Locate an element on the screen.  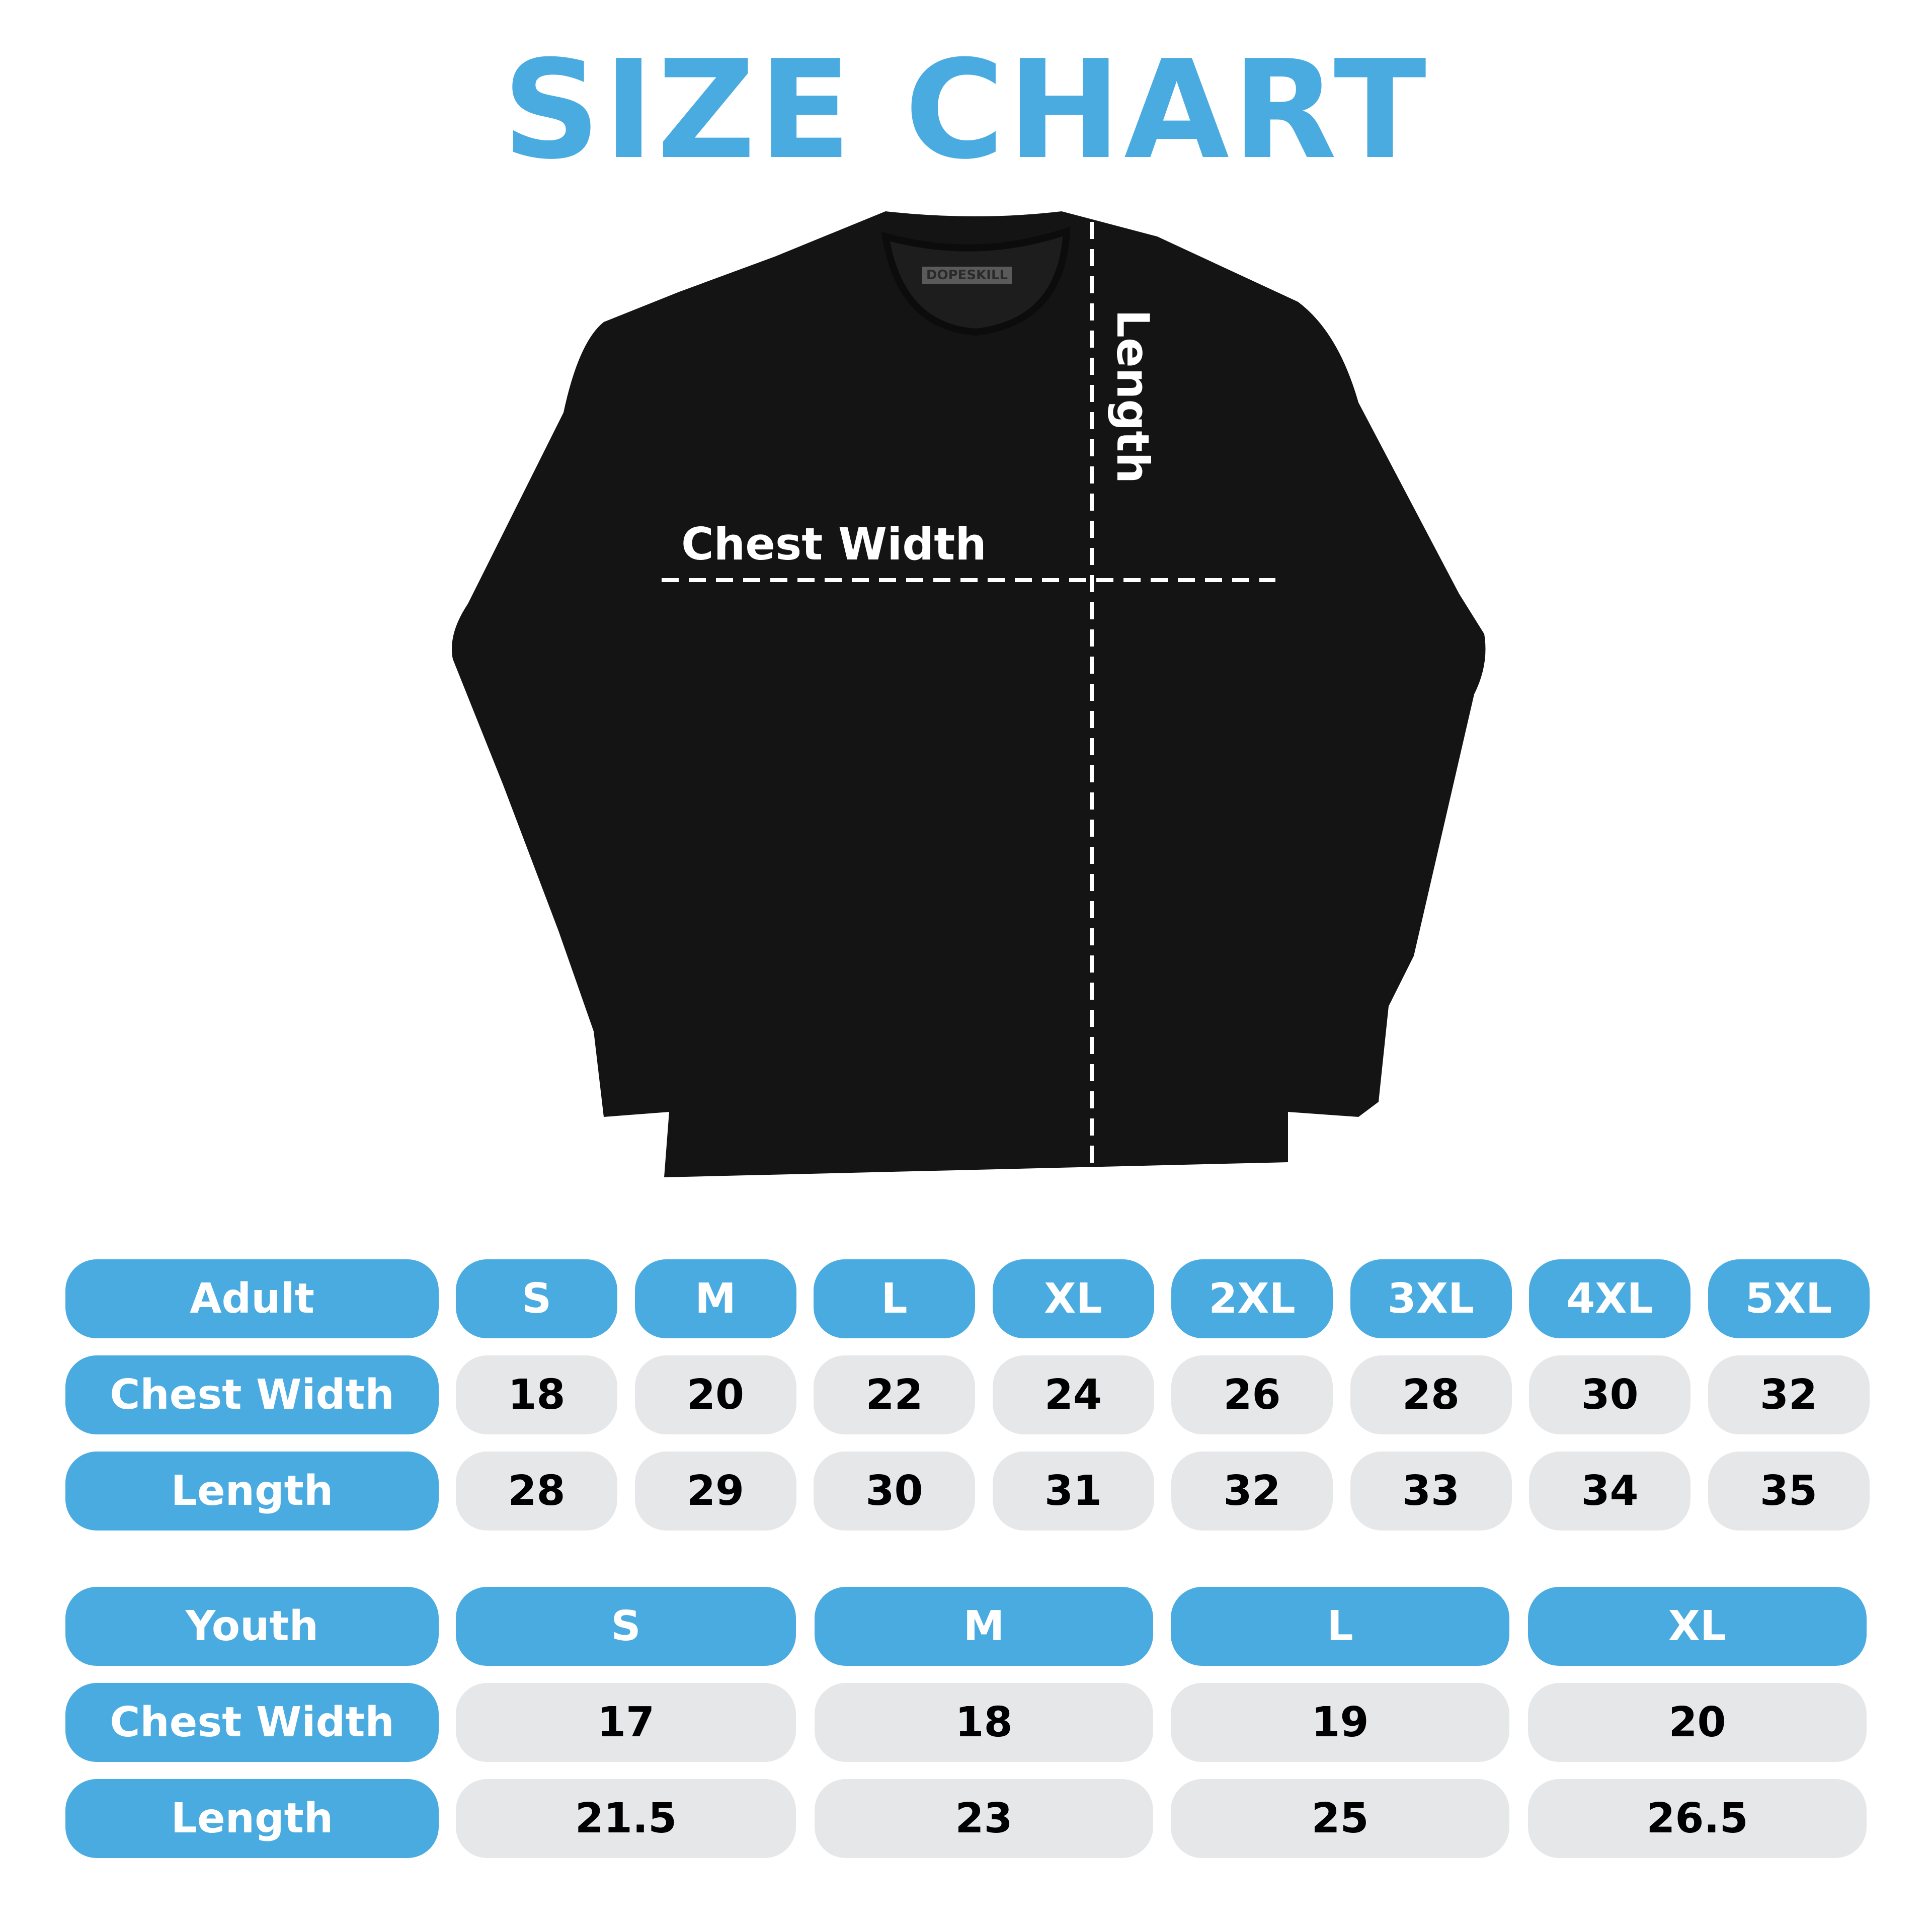
youth-value-cell: 21.5 is located at coordinates (626, 1819).